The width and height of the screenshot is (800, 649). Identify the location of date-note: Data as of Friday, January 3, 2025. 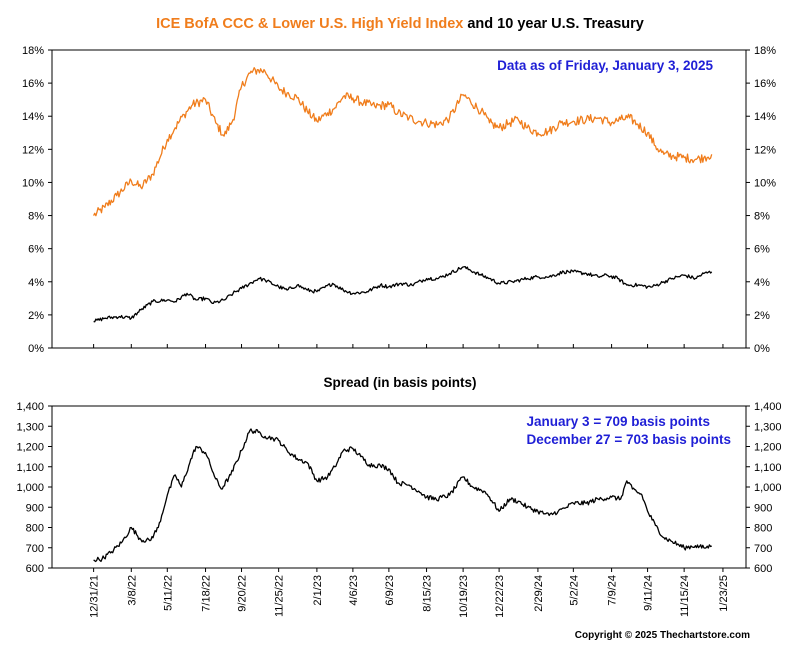
(605, 65).